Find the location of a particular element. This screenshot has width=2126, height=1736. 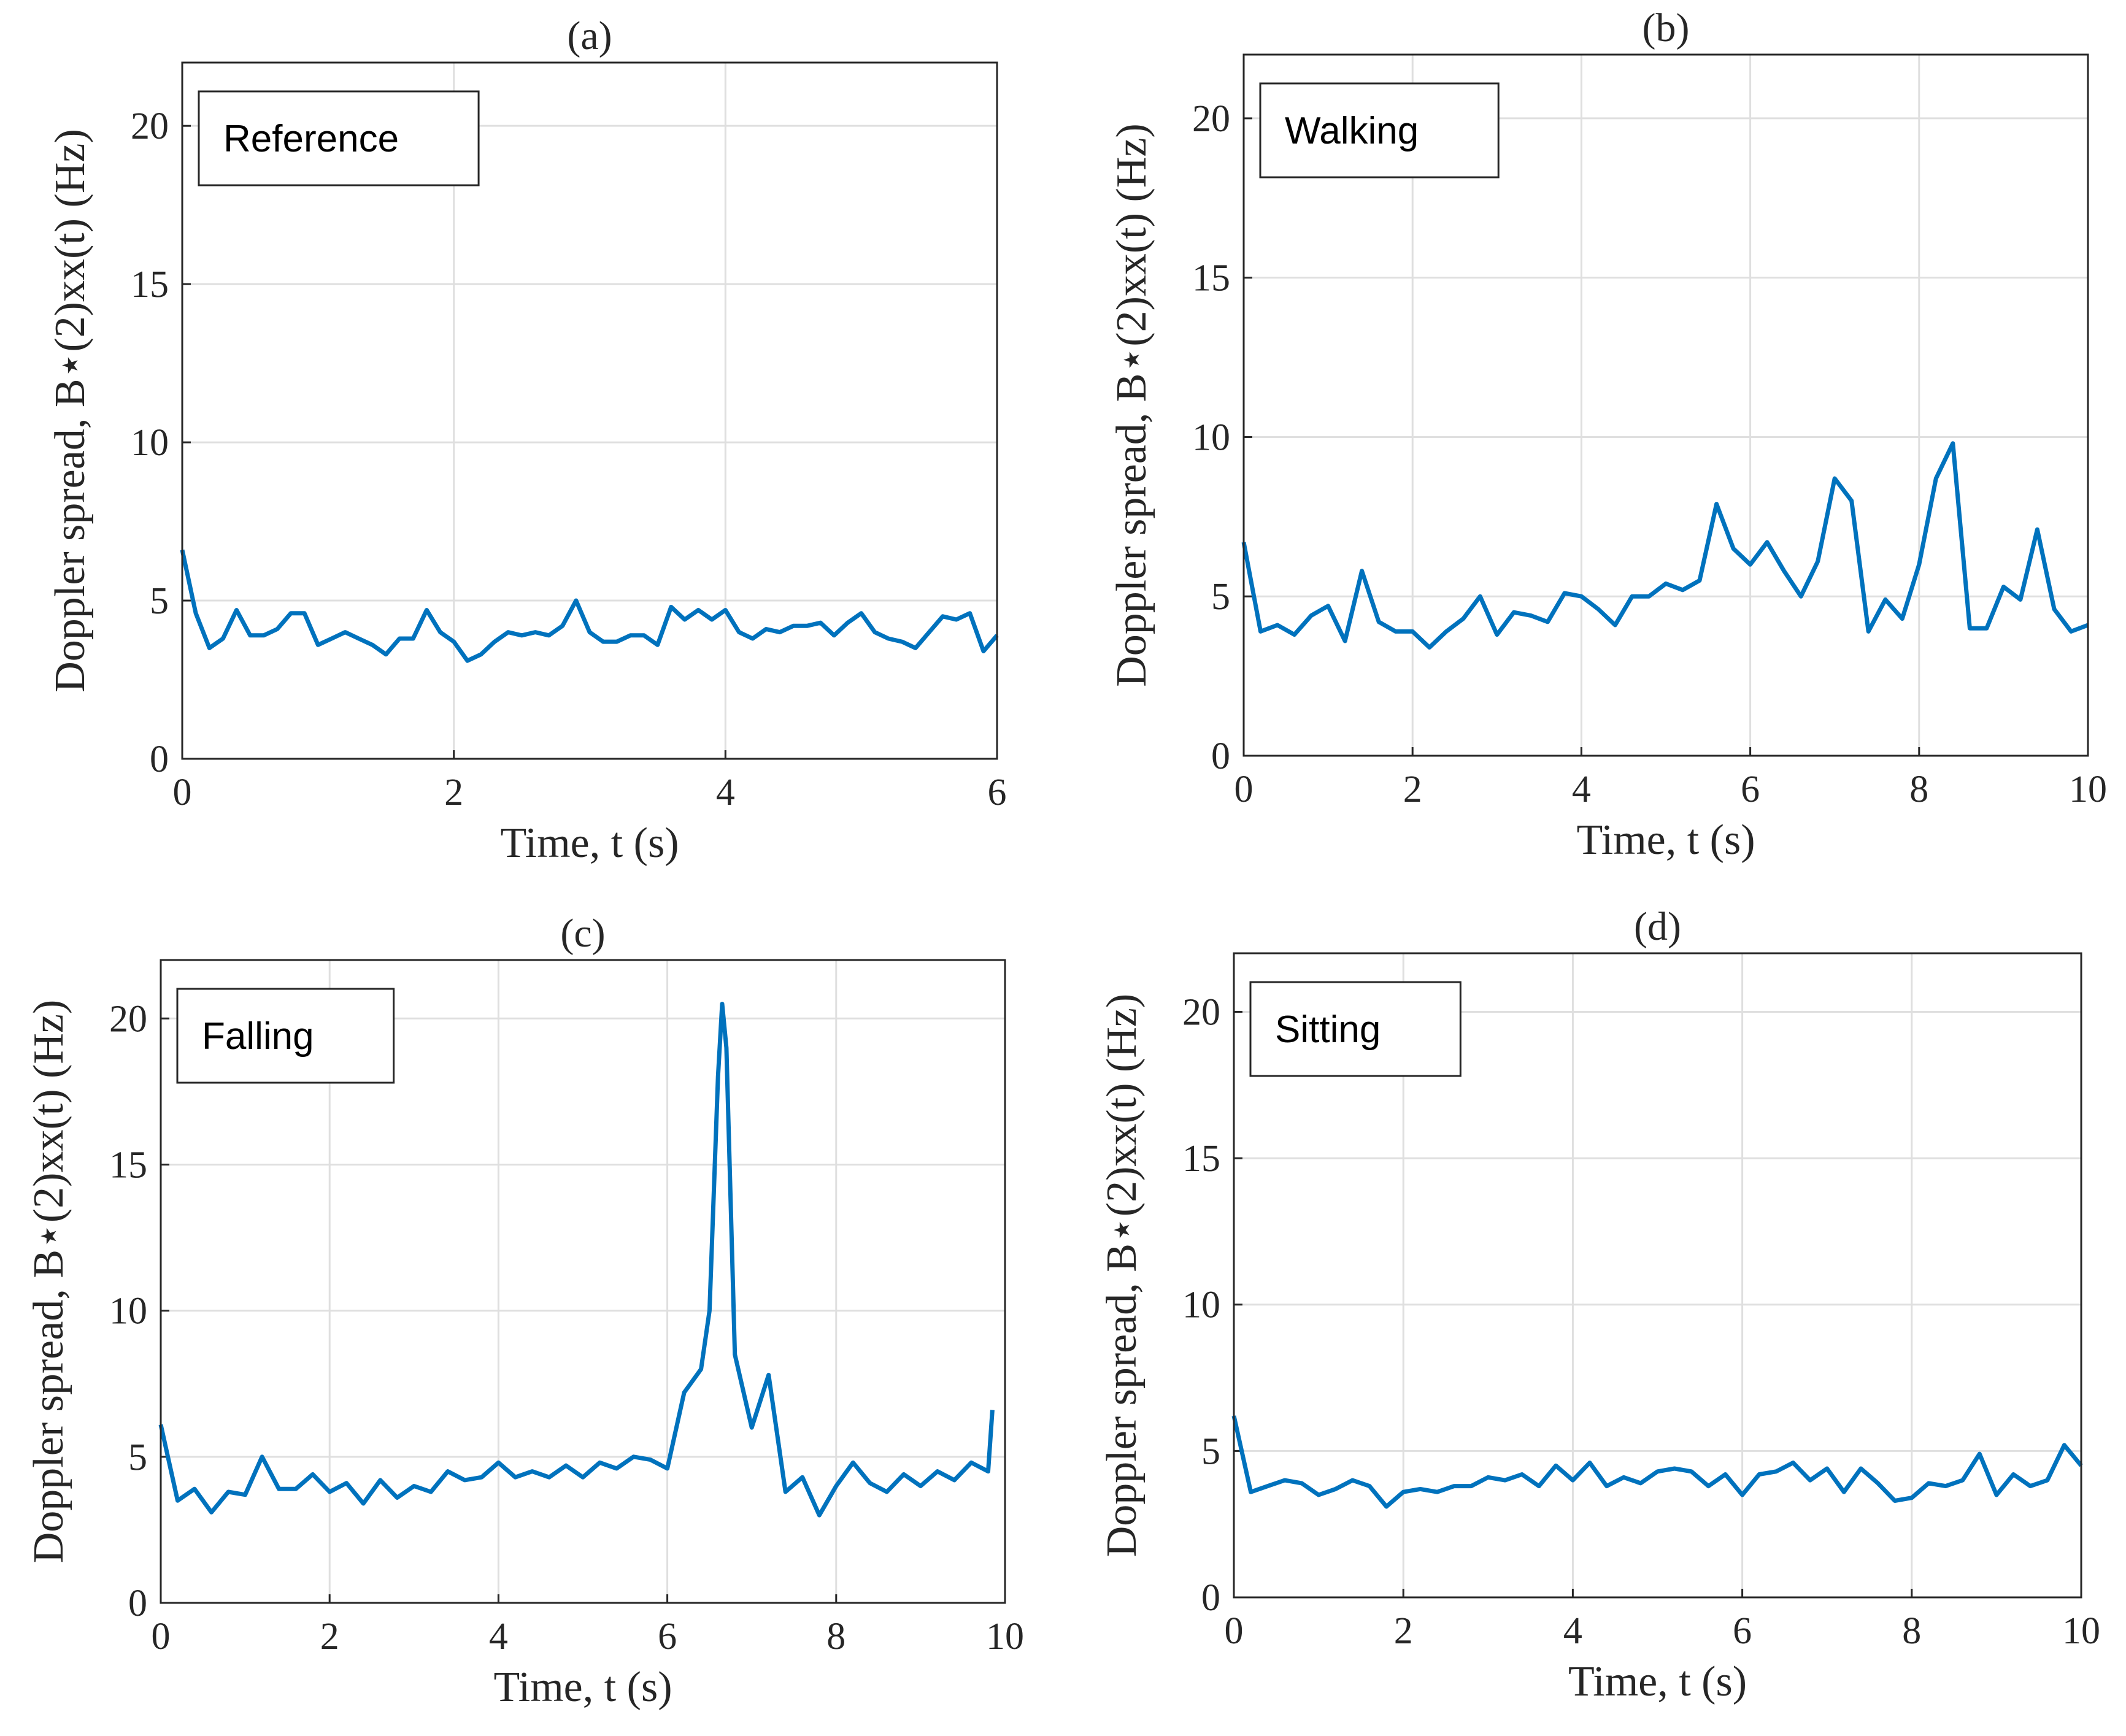

subplot-title: (d) is located at coordinates (1657, 927).